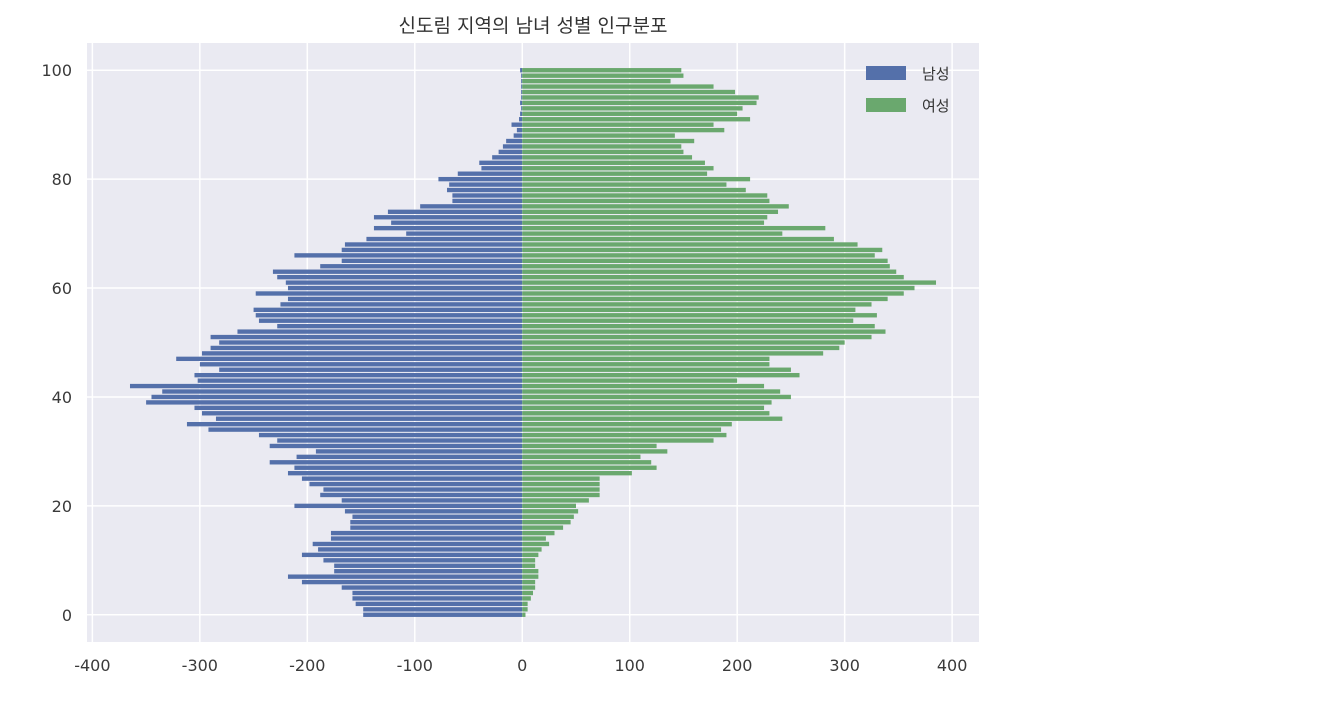  I want to click on y-tick-label: 20, so click(62, 506).